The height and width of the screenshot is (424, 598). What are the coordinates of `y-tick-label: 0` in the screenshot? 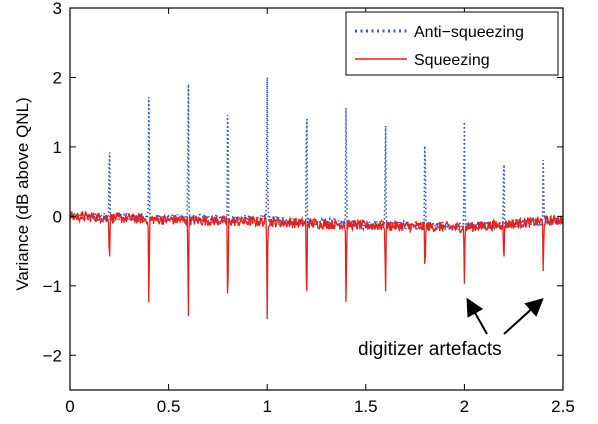 It's located at (57, 216).